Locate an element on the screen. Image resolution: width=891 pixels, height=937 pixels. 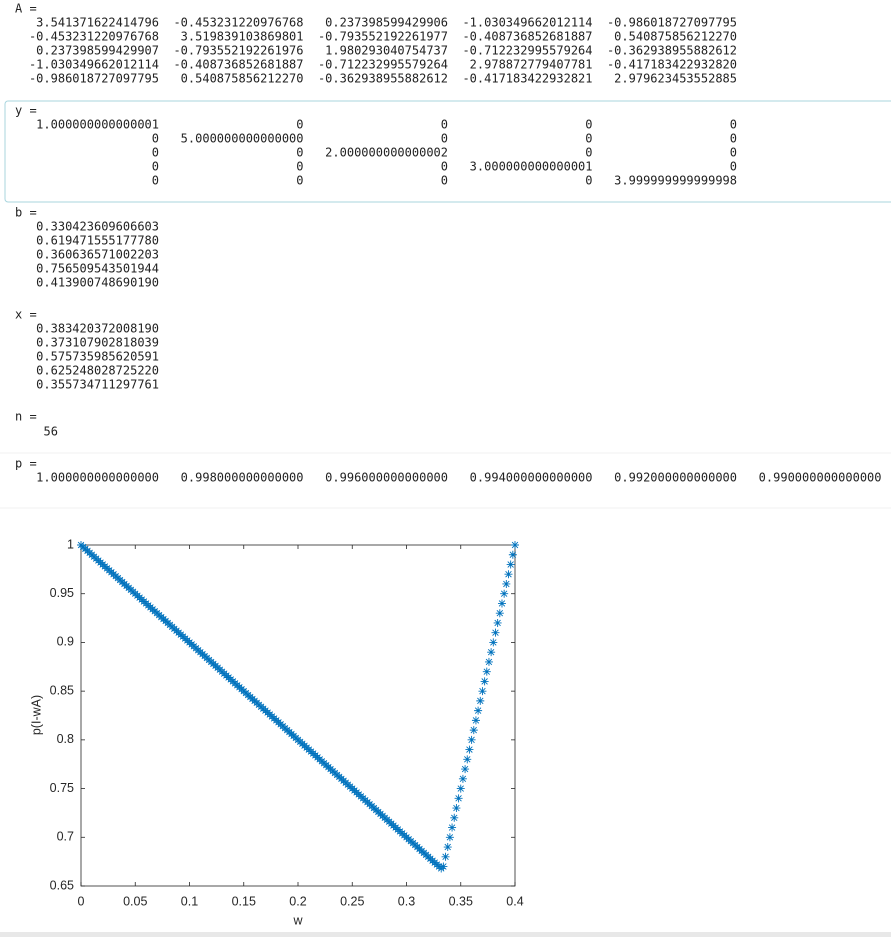
y-tick-label: 0.8 is located at coordinates (65, 739).